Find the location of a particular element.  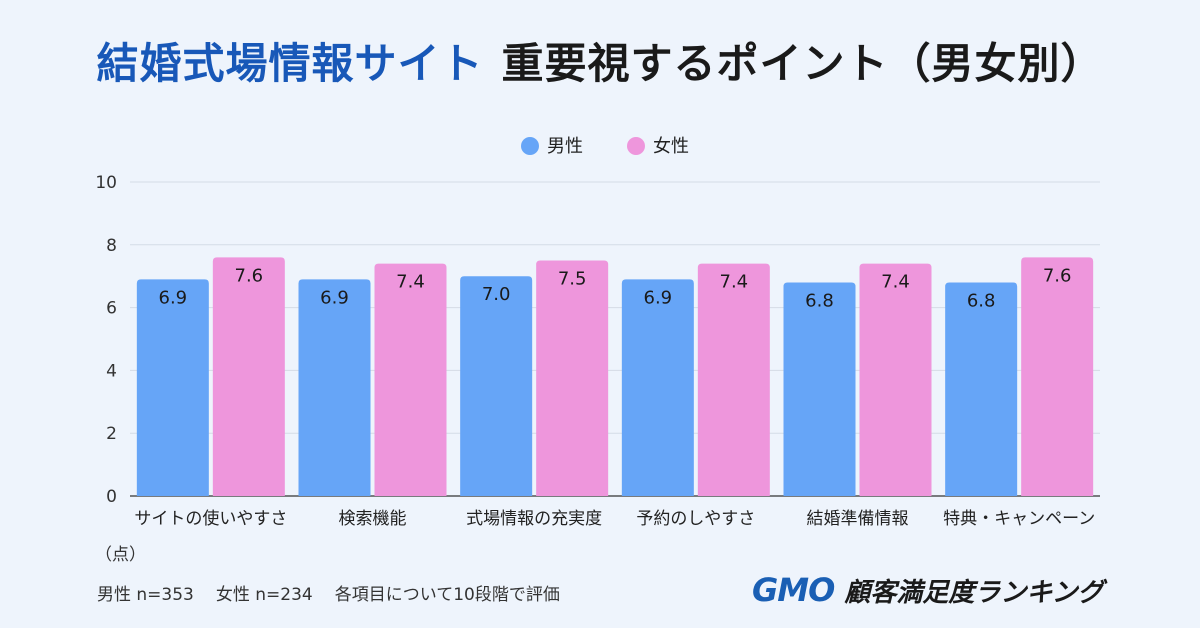

legend-marker-female is located at coordinates (636, 146).